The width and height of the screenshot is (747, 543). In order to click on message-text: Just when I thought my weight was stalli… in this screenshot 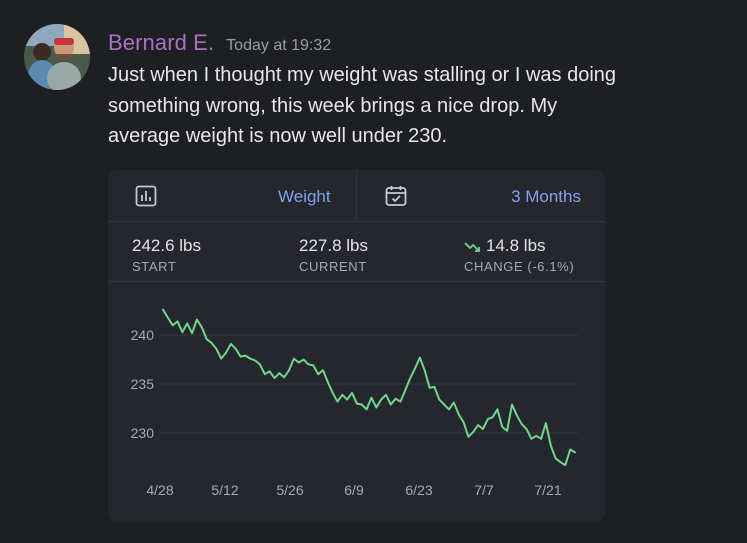, I will do `click(362, 105)`.